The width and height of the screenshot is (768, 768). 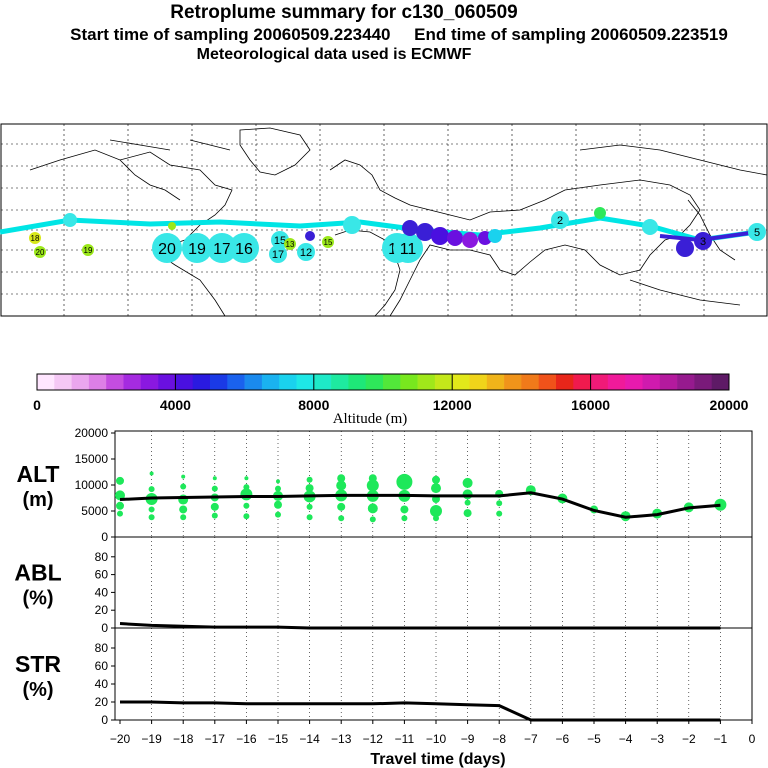 I want to click on y-tick-label: 0, so click(x=104, y=537).